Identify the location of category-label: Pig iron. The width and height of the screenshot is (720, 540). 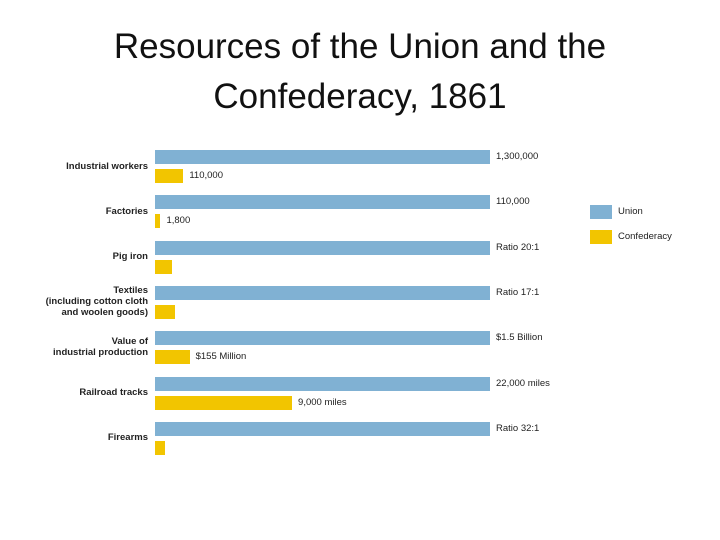
(130, 257).